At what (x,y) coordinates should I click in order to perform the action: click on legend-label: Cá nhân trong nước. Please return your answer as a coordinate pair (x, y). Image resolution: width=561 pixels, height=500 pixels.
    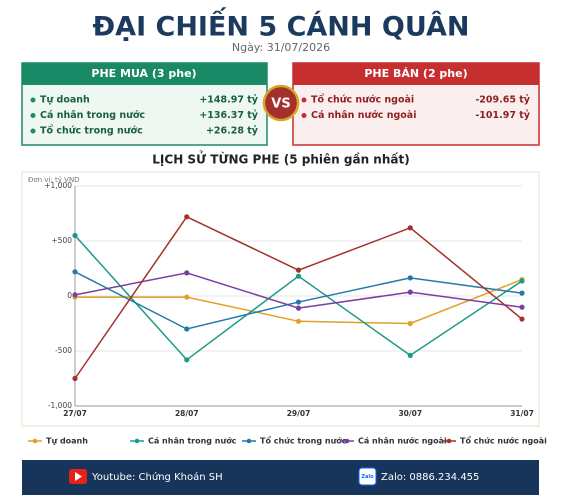
    Looking at the image, I should click on (192, 441).